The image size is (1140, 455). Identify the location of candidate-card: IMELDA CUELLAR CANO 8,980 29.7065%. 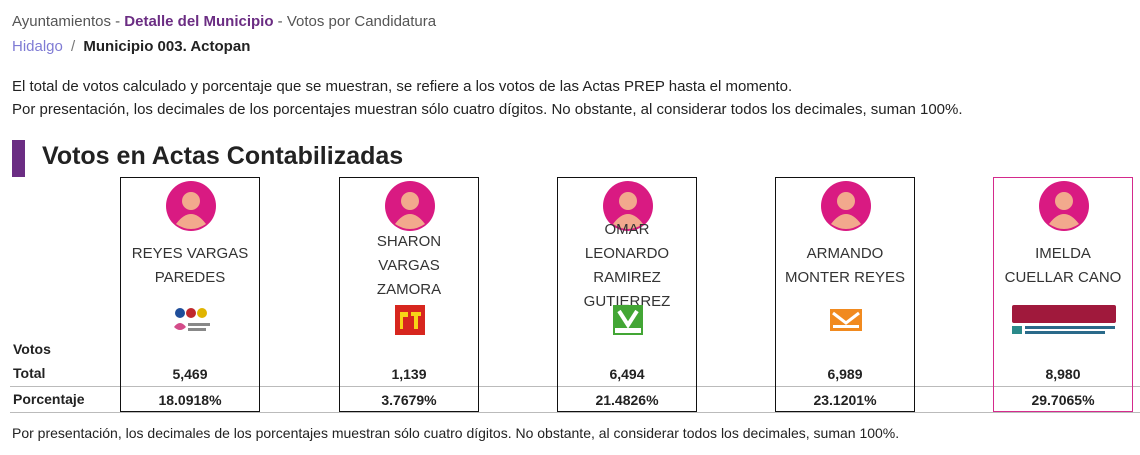
(1063, 294).